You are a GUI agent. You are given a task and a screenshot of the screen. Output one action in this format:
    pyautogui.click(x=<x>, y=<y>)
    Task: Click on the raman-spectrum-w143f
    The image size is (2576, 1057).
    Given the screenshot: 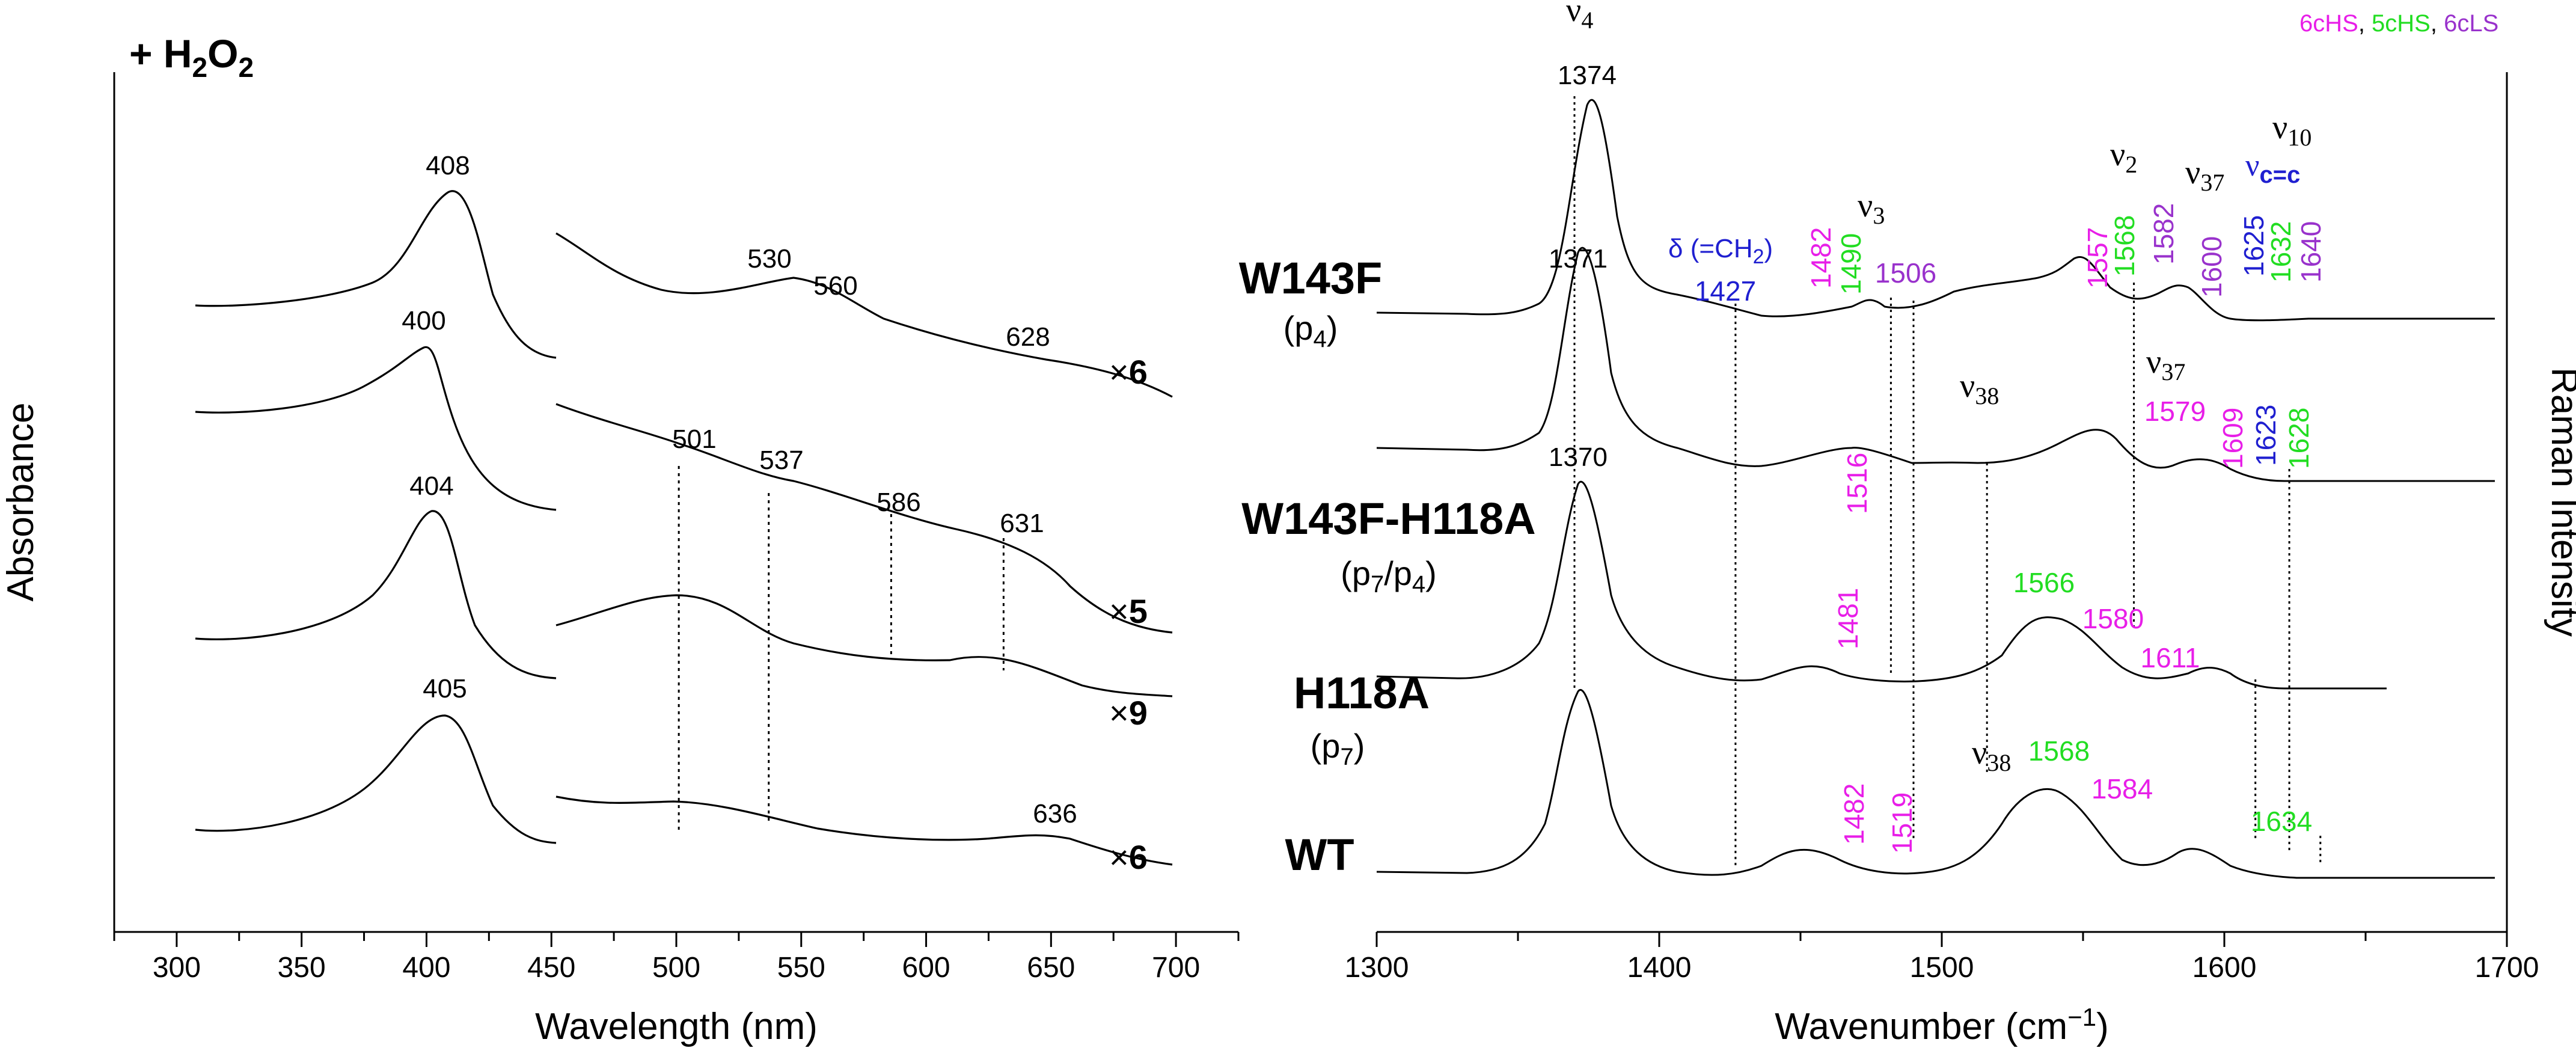 What is the action you would take?
    pyautogui.click(x=1935, y=211)
    